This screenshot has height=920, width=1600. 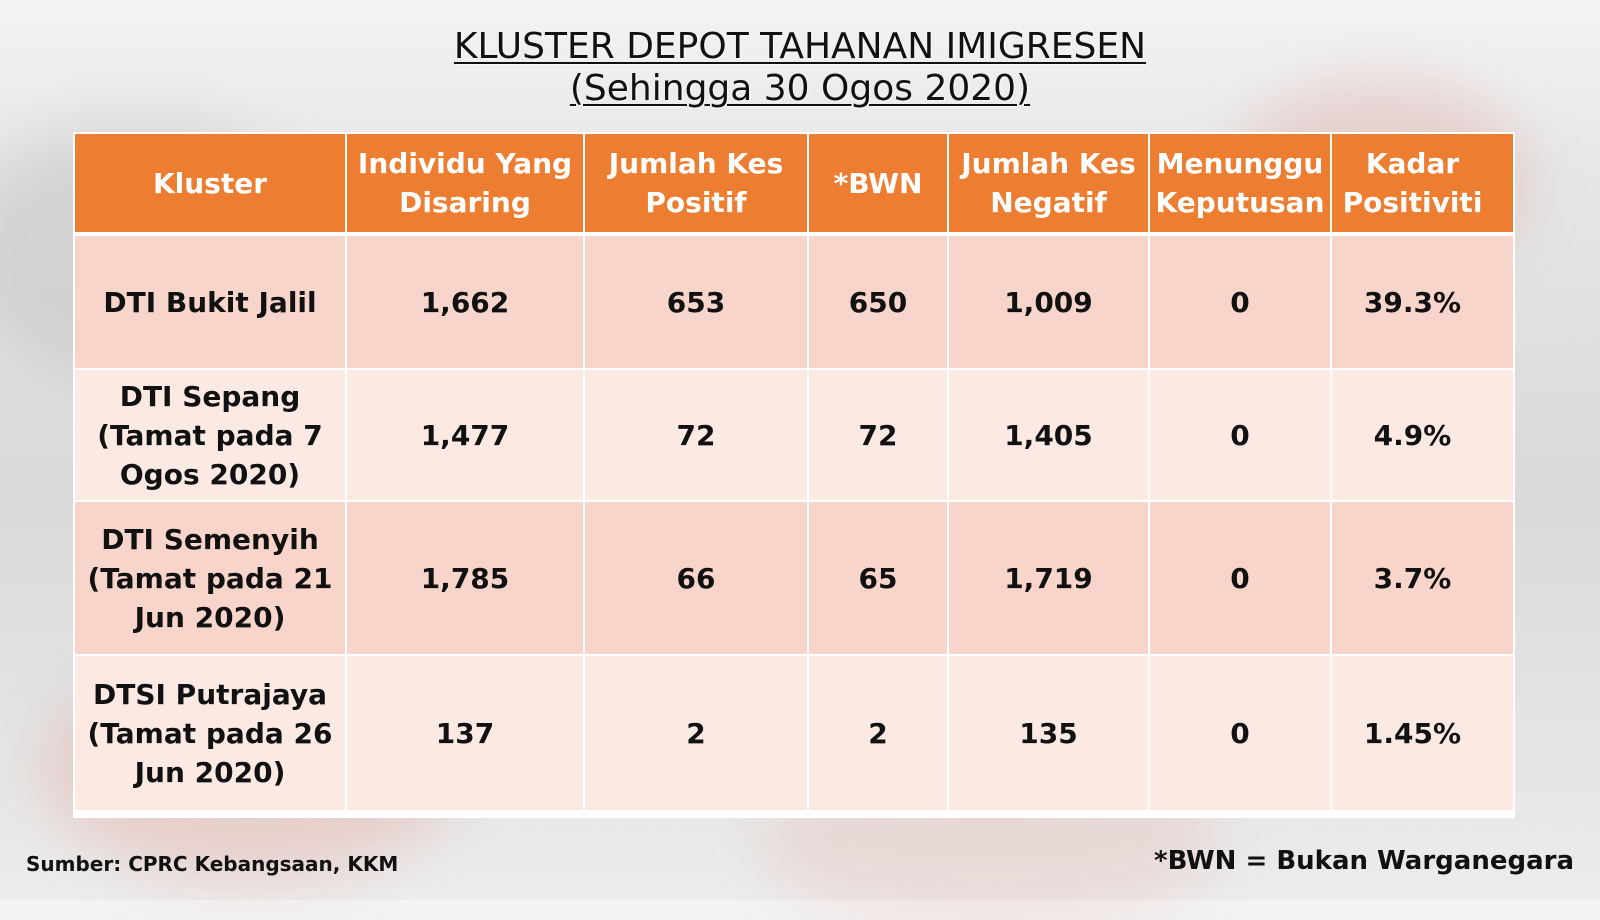 I want to click on header-bwn: *BWN, so click(x=879, y=183).